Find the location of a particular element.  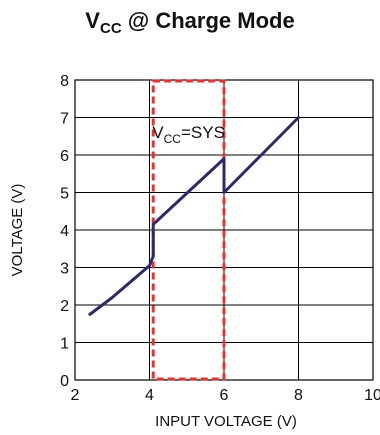

y-tick-label-6: 6 is located at coordinates (64, 156).